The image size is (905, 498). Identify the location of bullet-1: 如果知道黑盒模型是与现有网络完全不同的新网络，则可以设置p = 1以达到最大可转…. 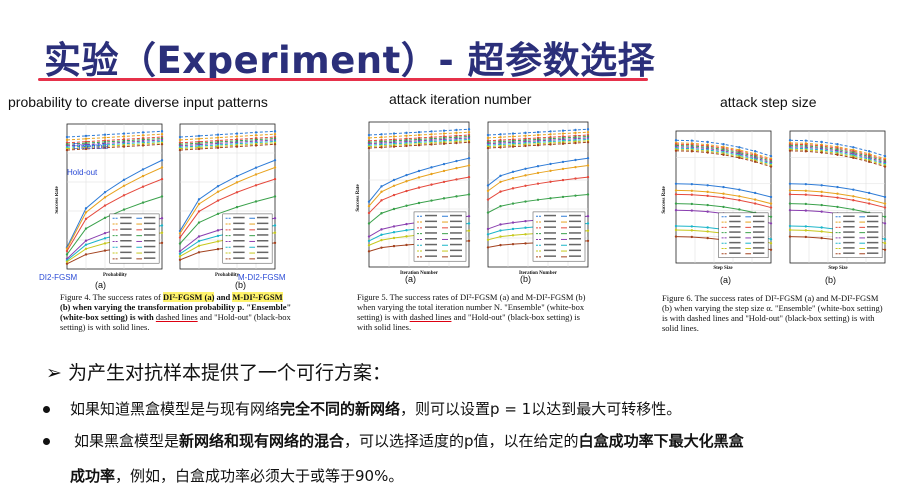
(376, 409).